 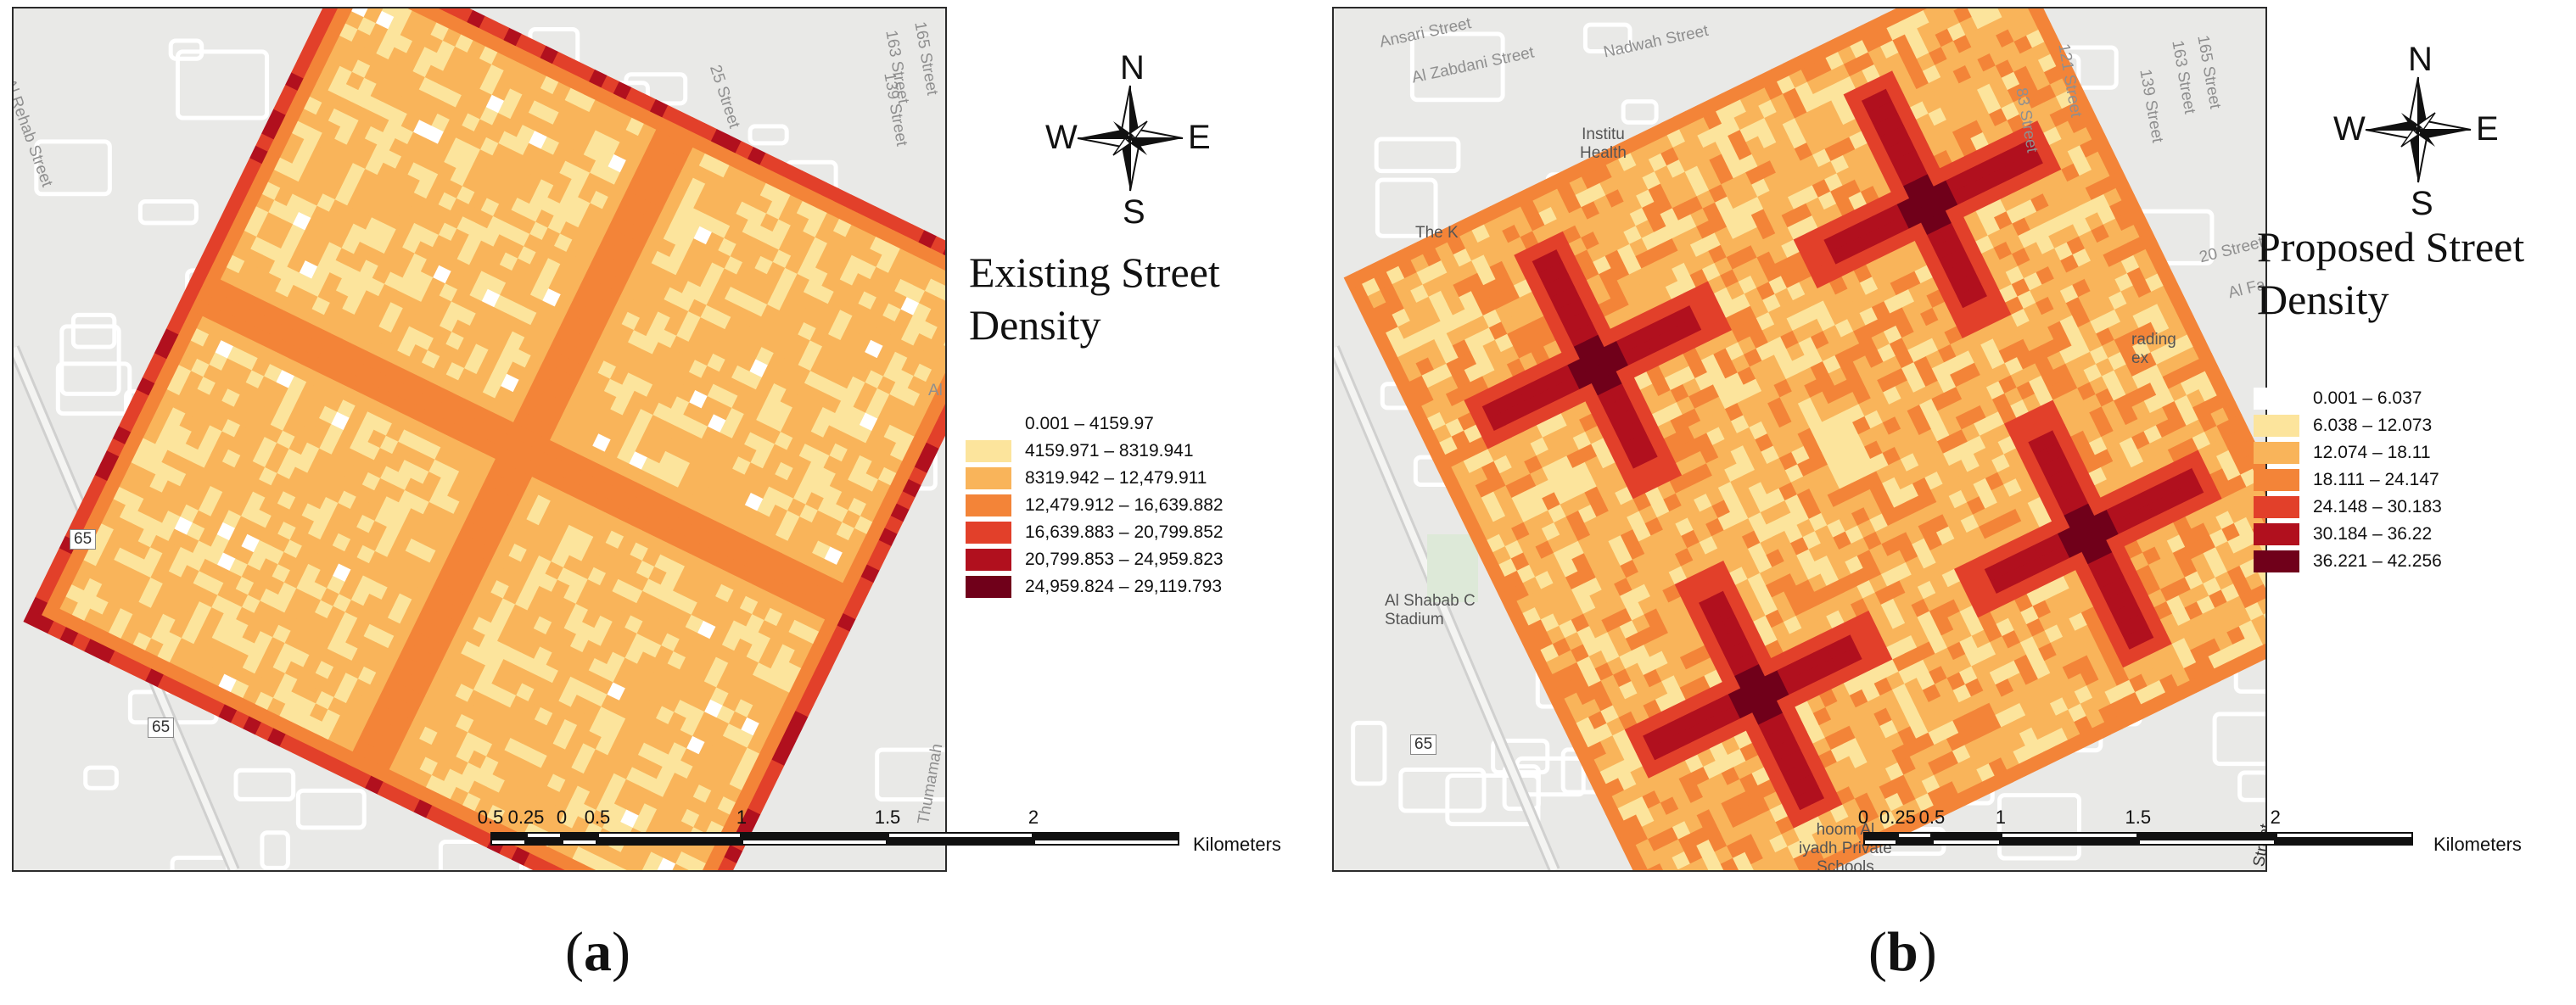 I want to click on legend-label: 16,639.883 – 20,799.852, so click(x=1125, y=532).